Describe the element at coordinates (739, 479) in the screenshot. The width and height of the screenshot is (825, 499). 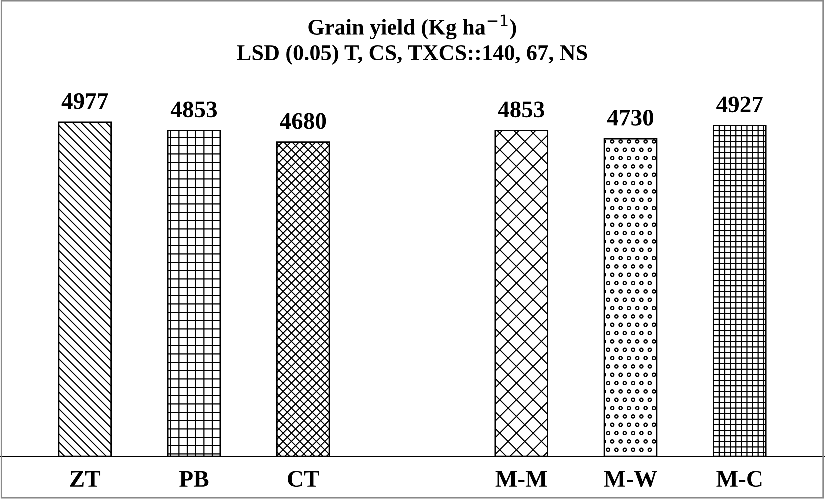
I see `x-tick-label: M-C` at that location.